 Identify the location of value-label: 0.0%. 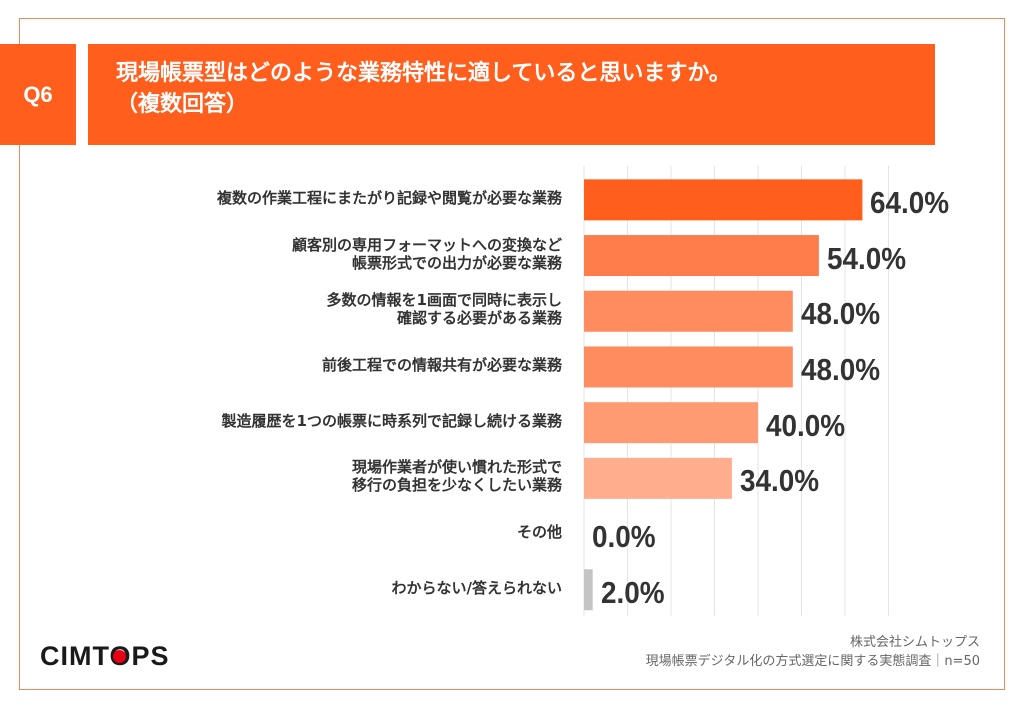
(624, 537).